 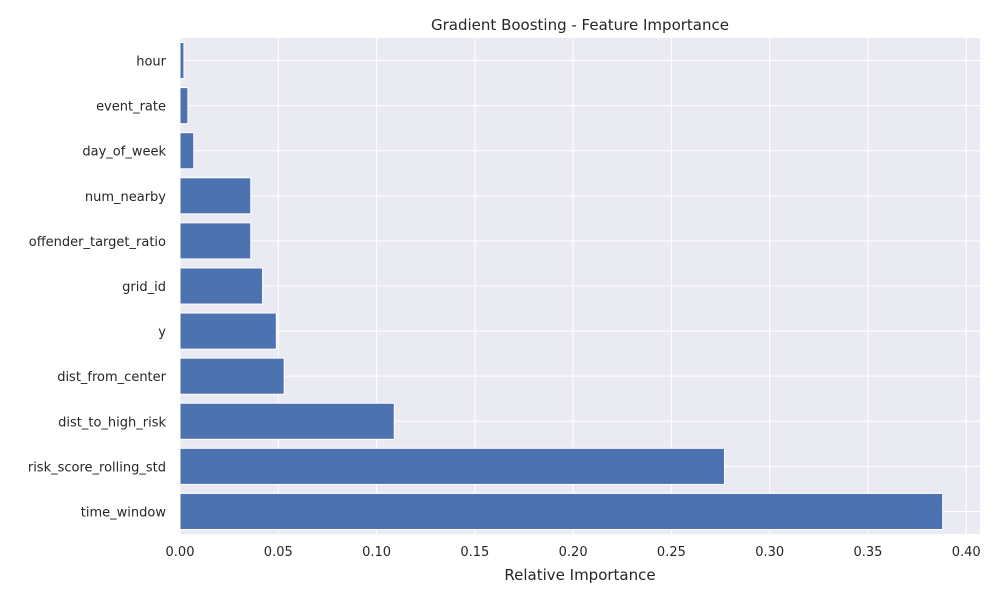 What do you see at coordinates (151, 62) in the screenshot?
I see `y-tick-label: hour` at bounding box center [151, 62].